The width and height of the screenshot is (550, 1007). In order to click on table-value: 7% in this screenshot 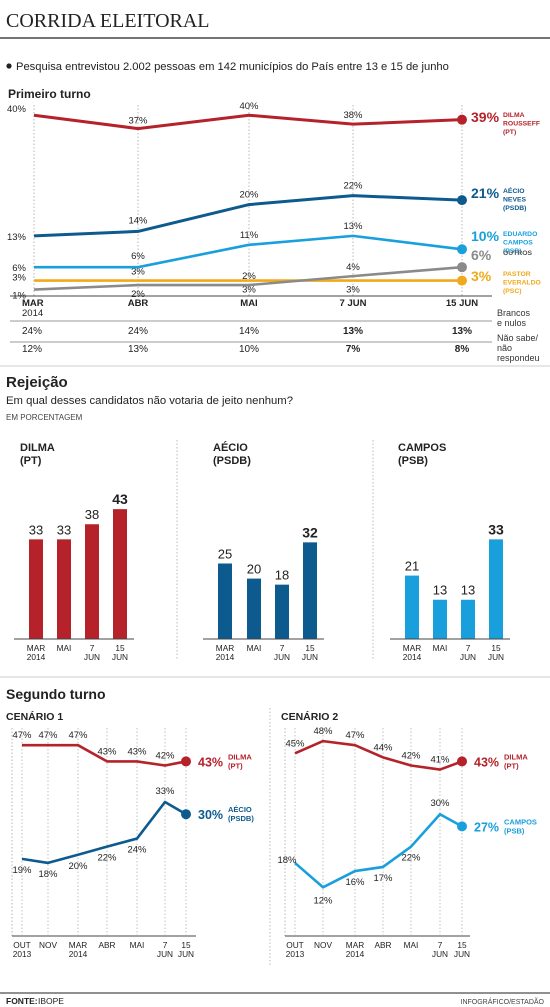, I will do `click(353, 349)`.